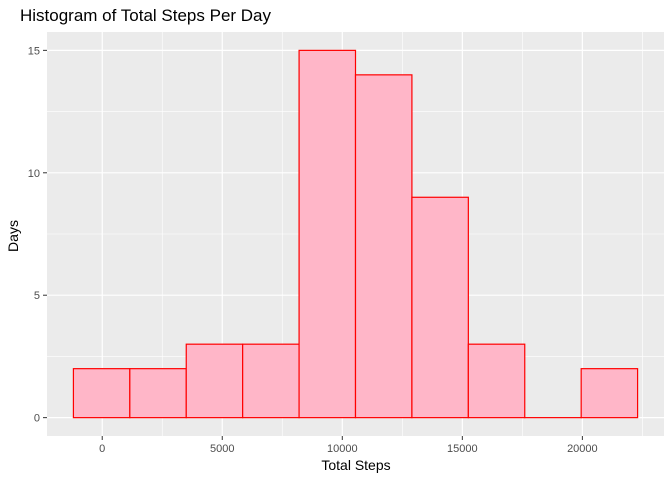 The width and height of the screenshot is (672, 480). Describe the element at coordinates (102, 449) in the screenshot. I see `x-tick-label: 0` at that location.